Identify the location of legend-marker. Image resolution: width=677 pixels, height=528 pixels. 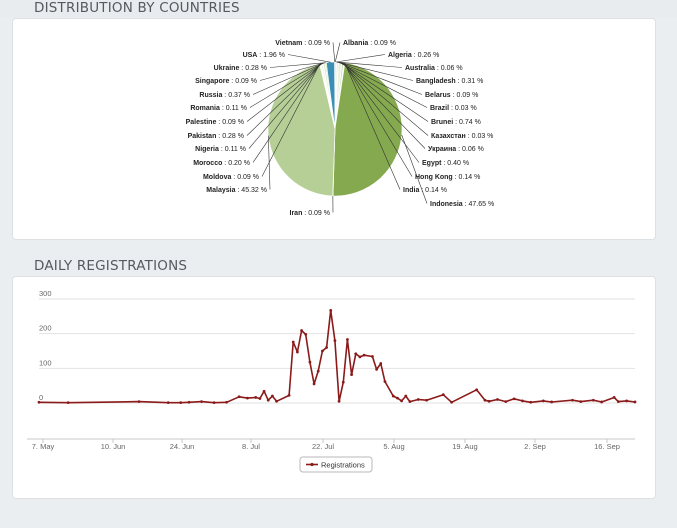
(312, 464).